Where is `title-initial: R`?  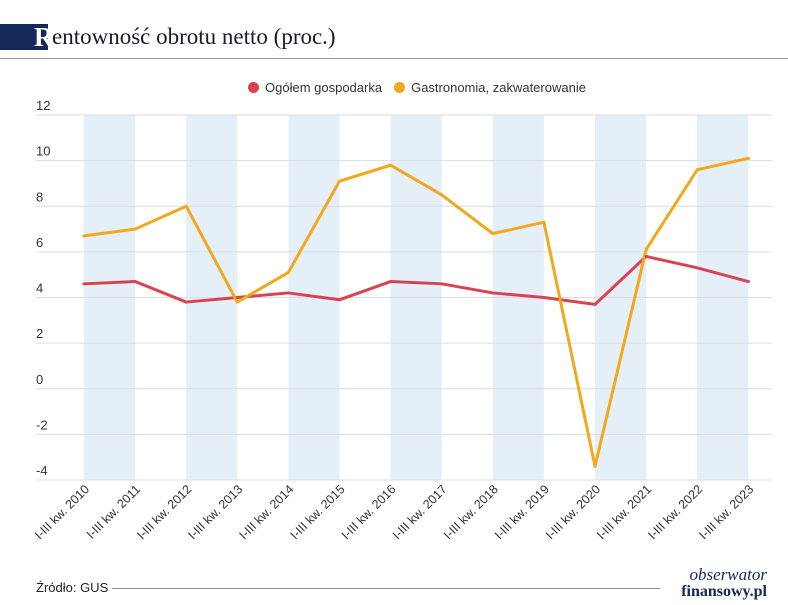 title-initial: R is located at coordinates (44, 37).